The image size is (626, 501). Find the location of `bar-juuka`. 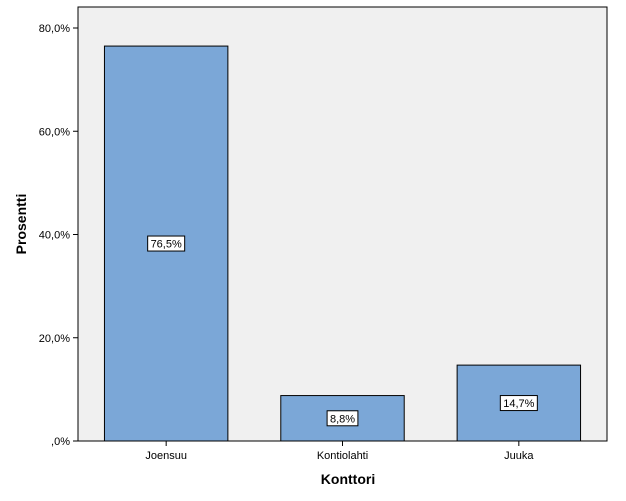

bar-juuka is located at coordinates (519, 403).